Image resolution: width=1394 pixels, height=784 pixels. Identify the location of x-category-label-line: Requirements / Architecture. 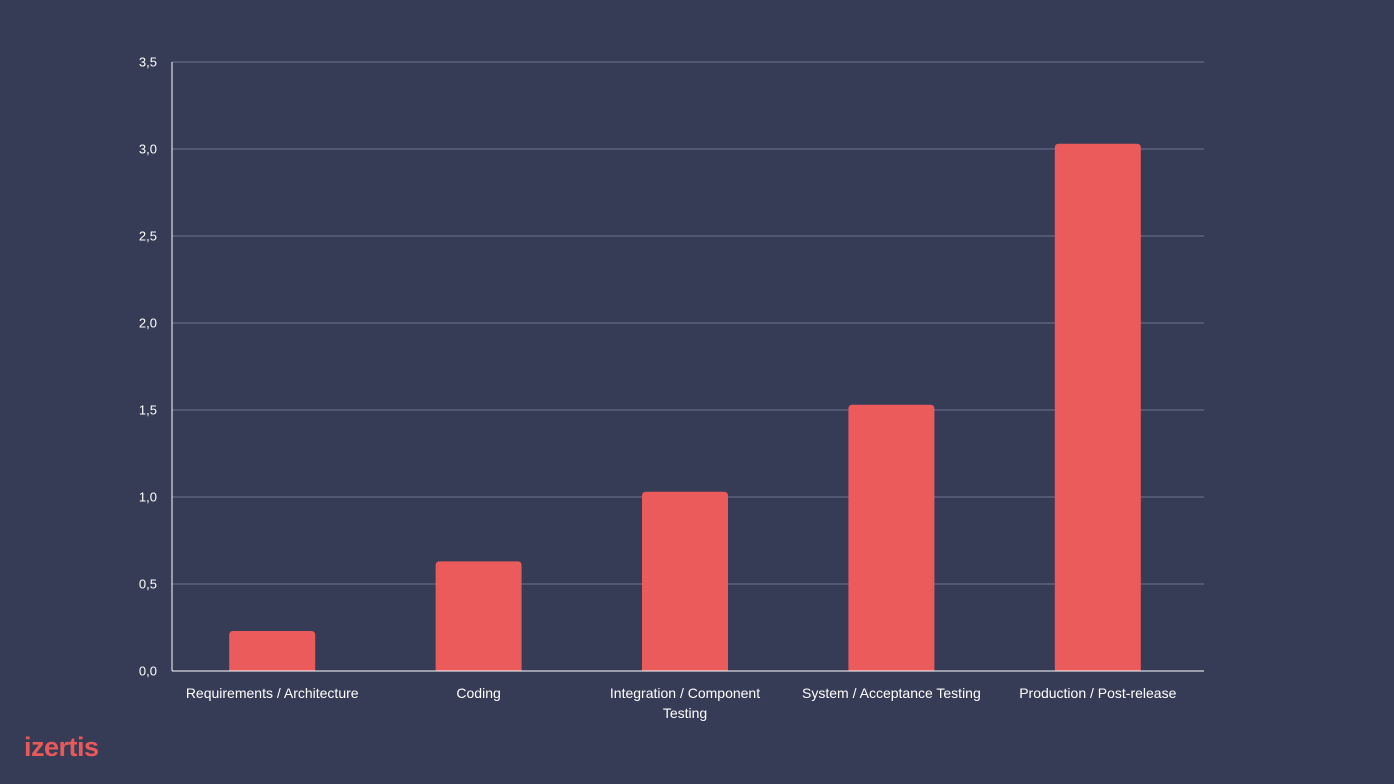
(272, 693).